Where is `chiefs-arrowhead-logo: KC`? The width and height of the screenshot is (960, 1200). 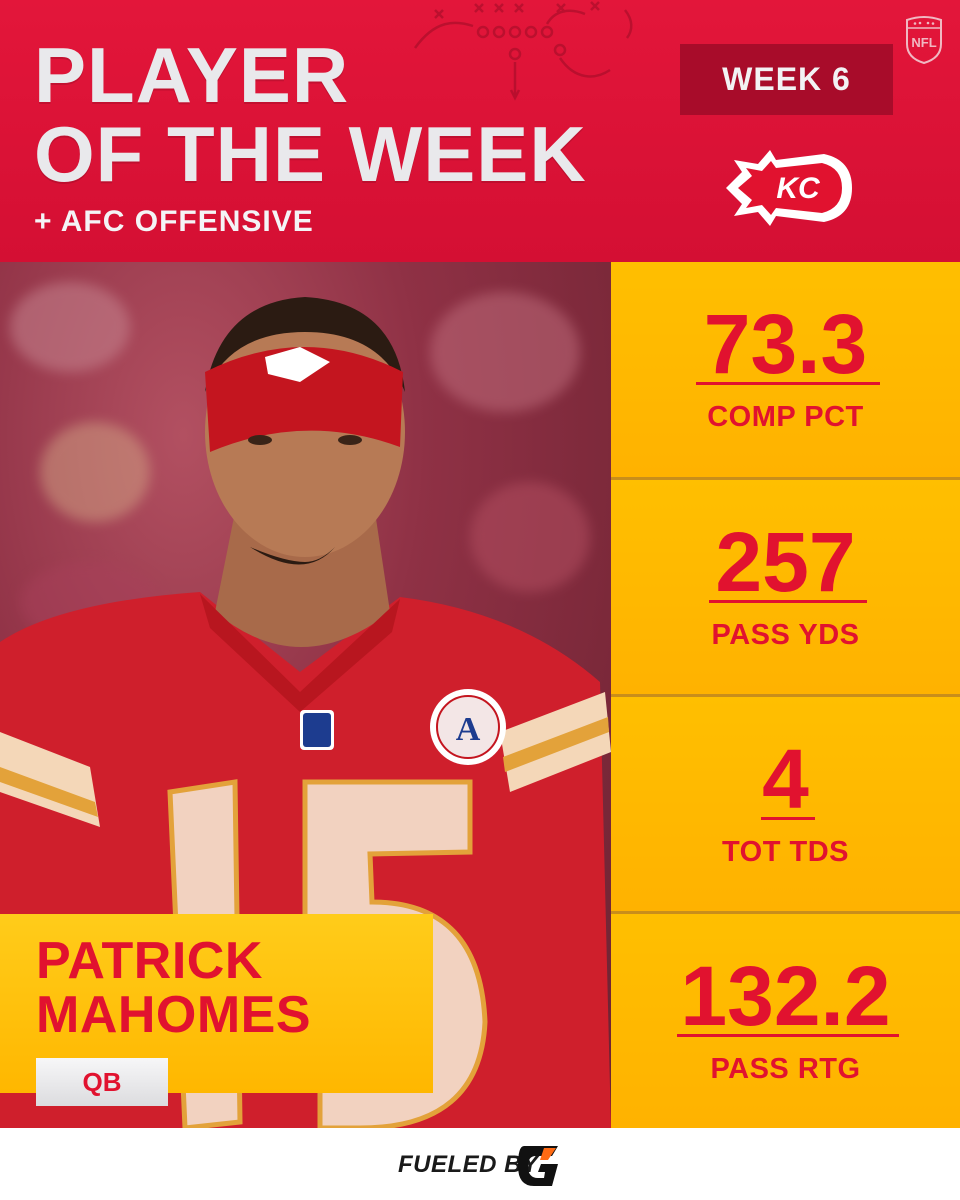
chiefs-arrowhead-logo: KC is located at coordinates (789, 188).